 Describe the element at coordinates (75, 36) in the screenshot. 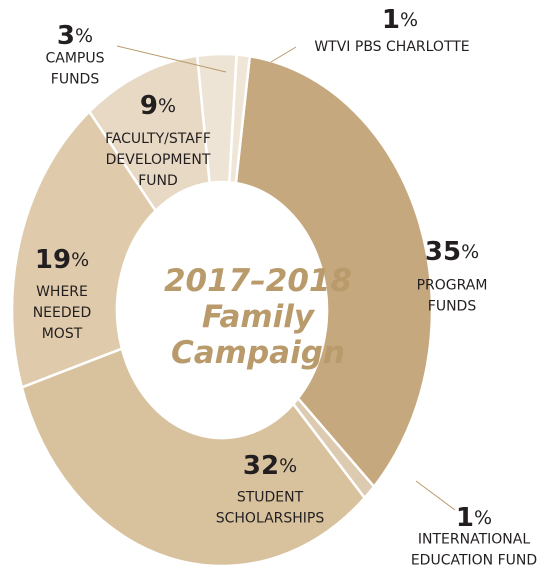

I see `value-label: 3%` at that location.